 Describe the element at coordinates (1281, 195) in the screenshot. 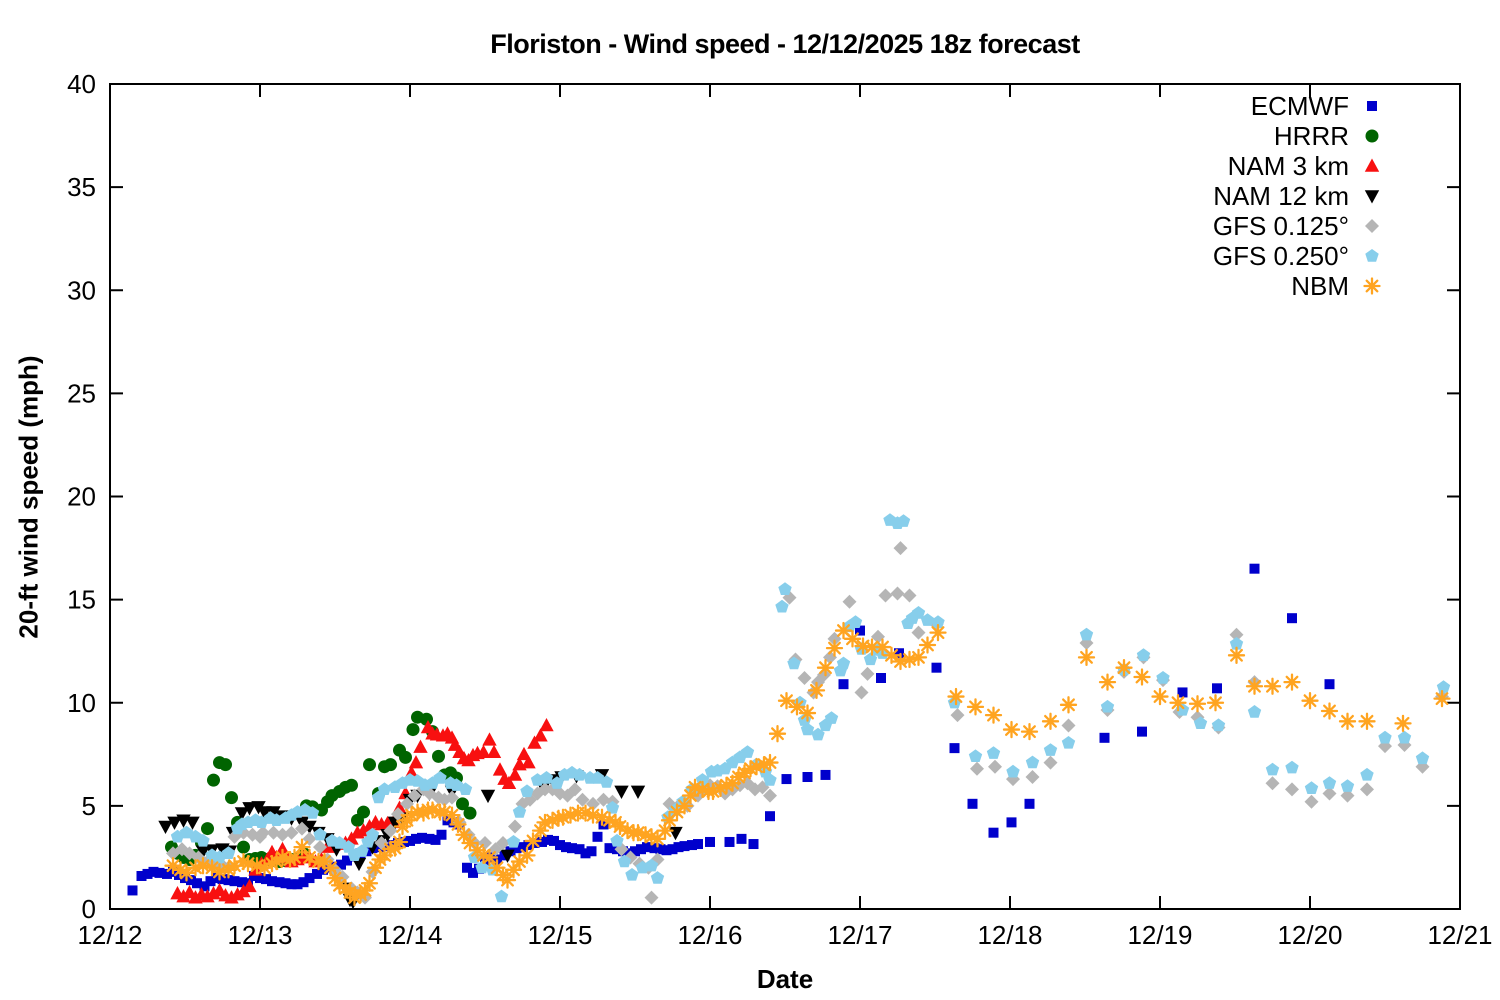

I see `legend-label-nam-12-km: NAM 12 km` at that location.